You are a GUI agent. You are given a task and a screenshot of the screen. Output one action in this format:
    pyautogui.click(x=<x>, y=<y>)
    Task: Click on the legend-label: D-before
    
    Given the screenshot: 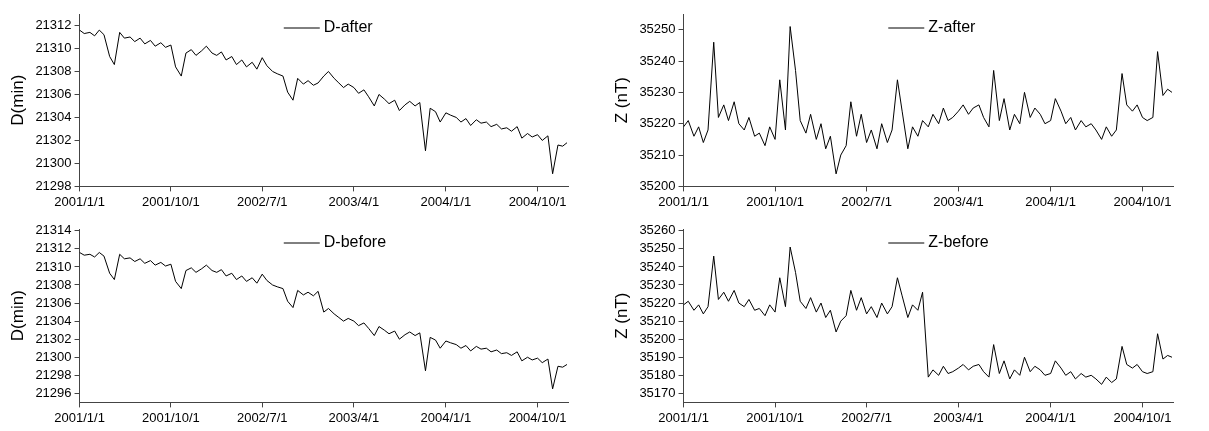 What is the action you would take?
    pyautogui.click(x=355, y=242)
    